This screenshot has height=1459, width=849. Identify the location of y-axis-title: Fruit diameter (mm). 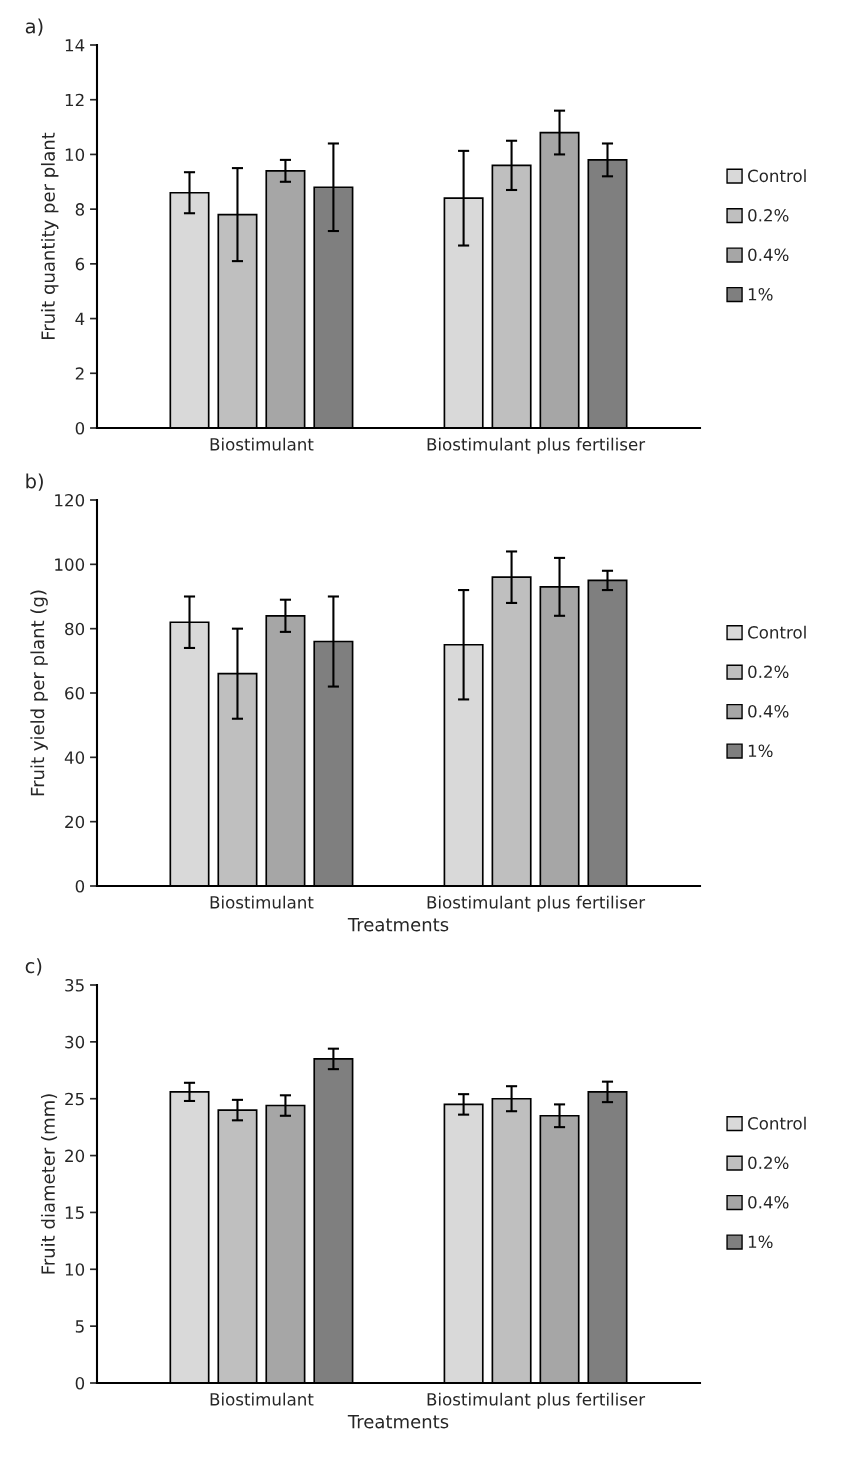
(49, 1184).